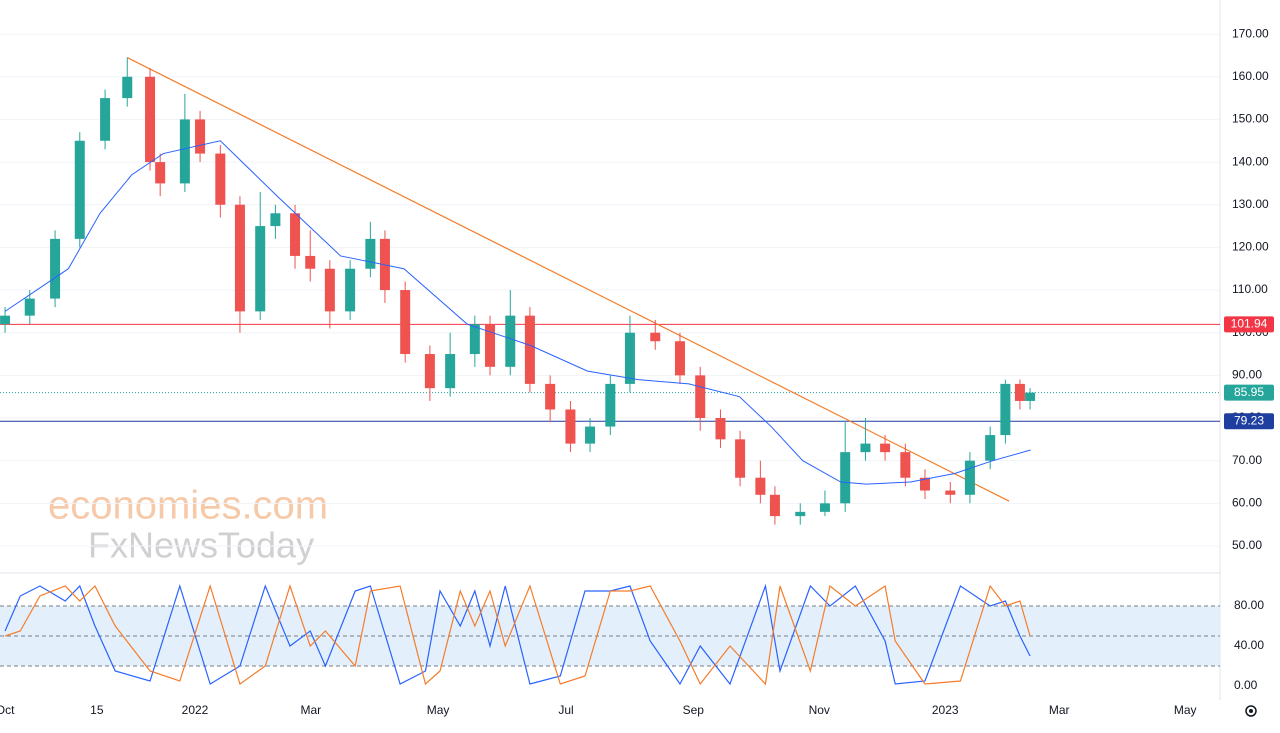 The image size is (1280, 733). I want to click on y-tick-label: 170.00, so click(1250, 33).